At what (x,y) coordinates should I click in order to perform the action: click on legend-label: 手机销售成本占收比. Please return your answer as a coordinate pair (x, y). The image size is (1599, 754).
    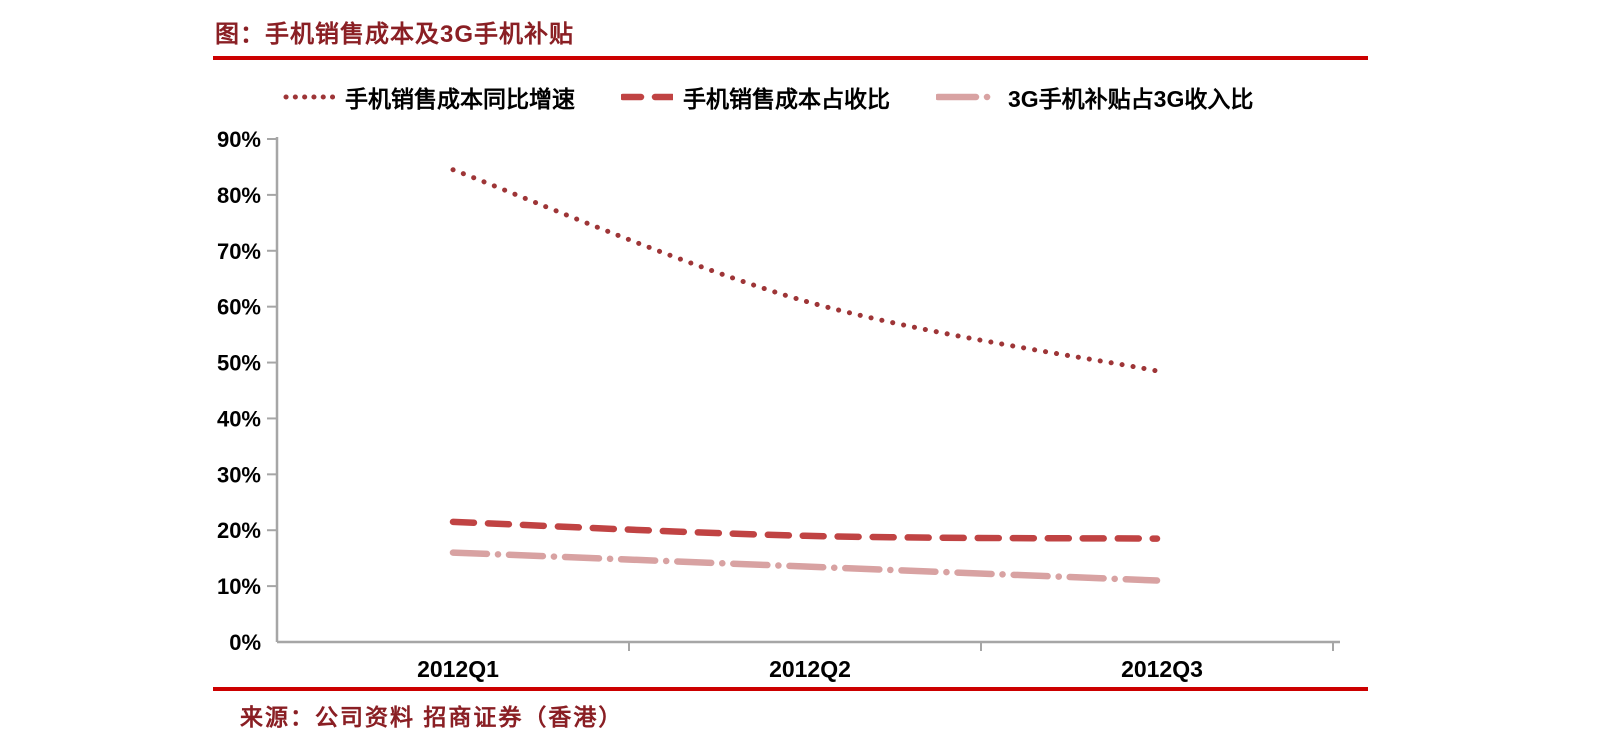
    Looking at the image, I should click on (786, 99).